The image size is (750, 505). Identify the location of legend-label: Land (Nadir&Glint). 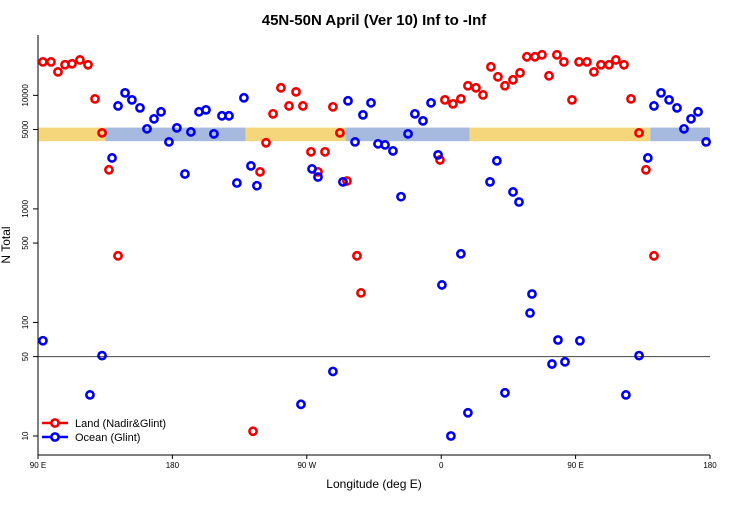
(120, 424).